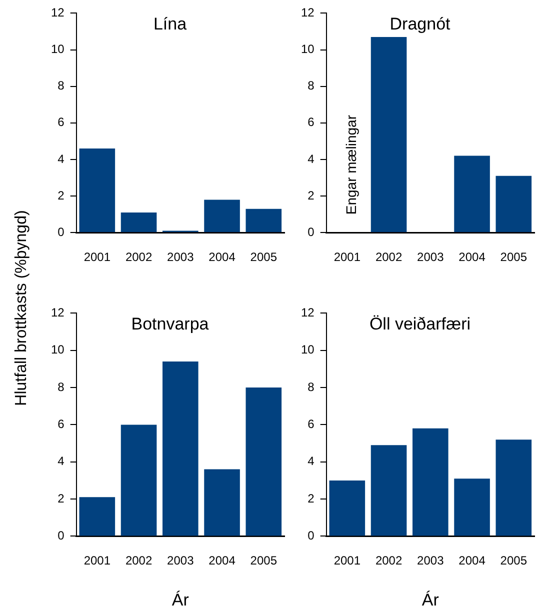 The height and width of the screenshot is (615, 539). What do you see at coordinates (420, 324) in the screenshot?
I see `chart-title: Öll veiðarfæri` at bounding box center [420, 324].